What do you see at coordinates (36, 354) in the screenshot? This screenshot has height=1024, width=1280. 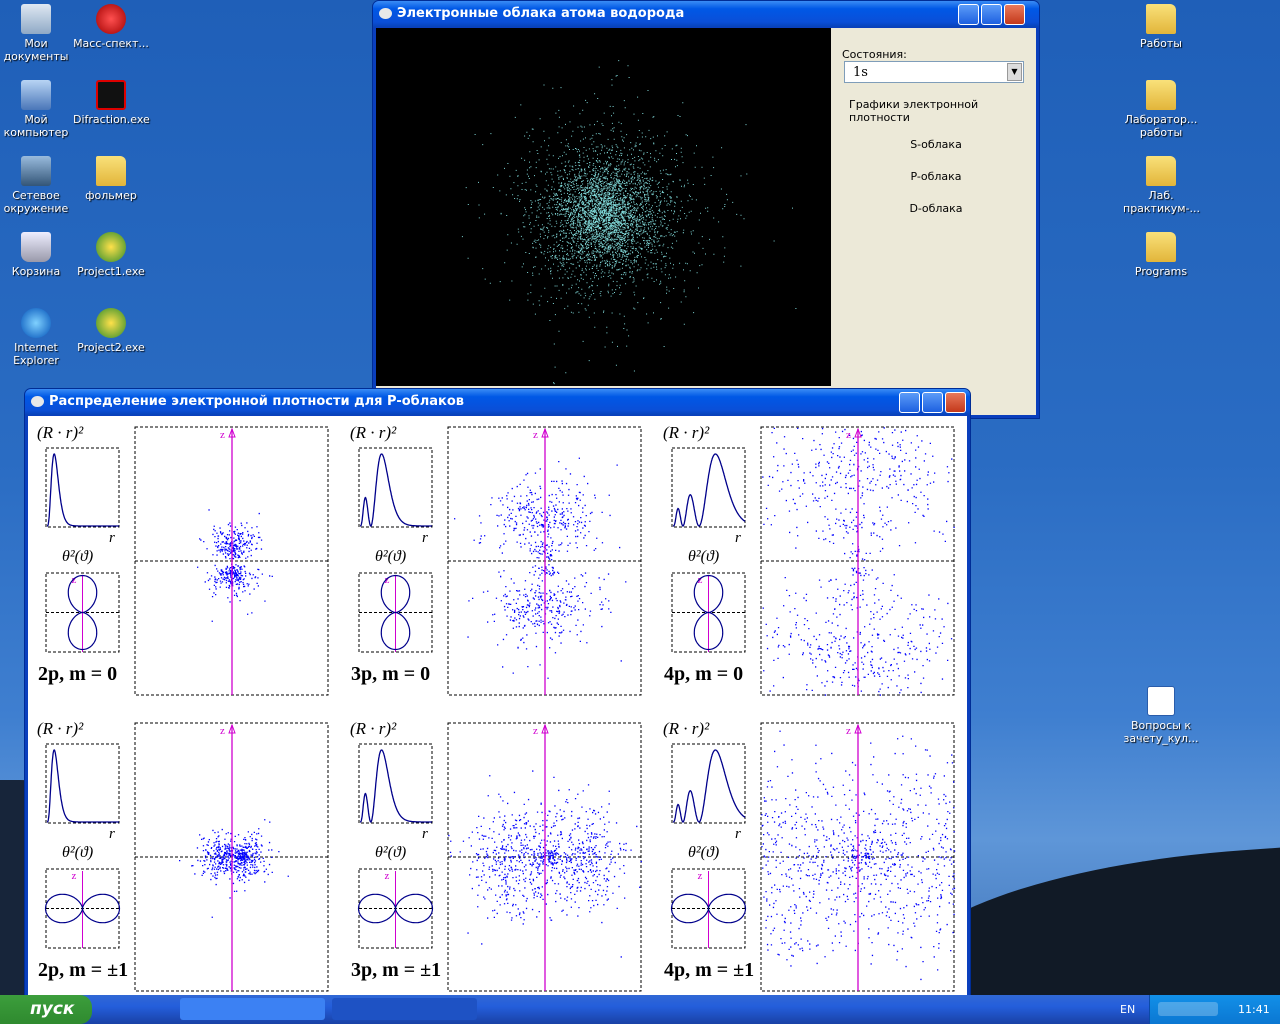 I see `icon-label: Internet Explorer` at bounding box center [36, 354].